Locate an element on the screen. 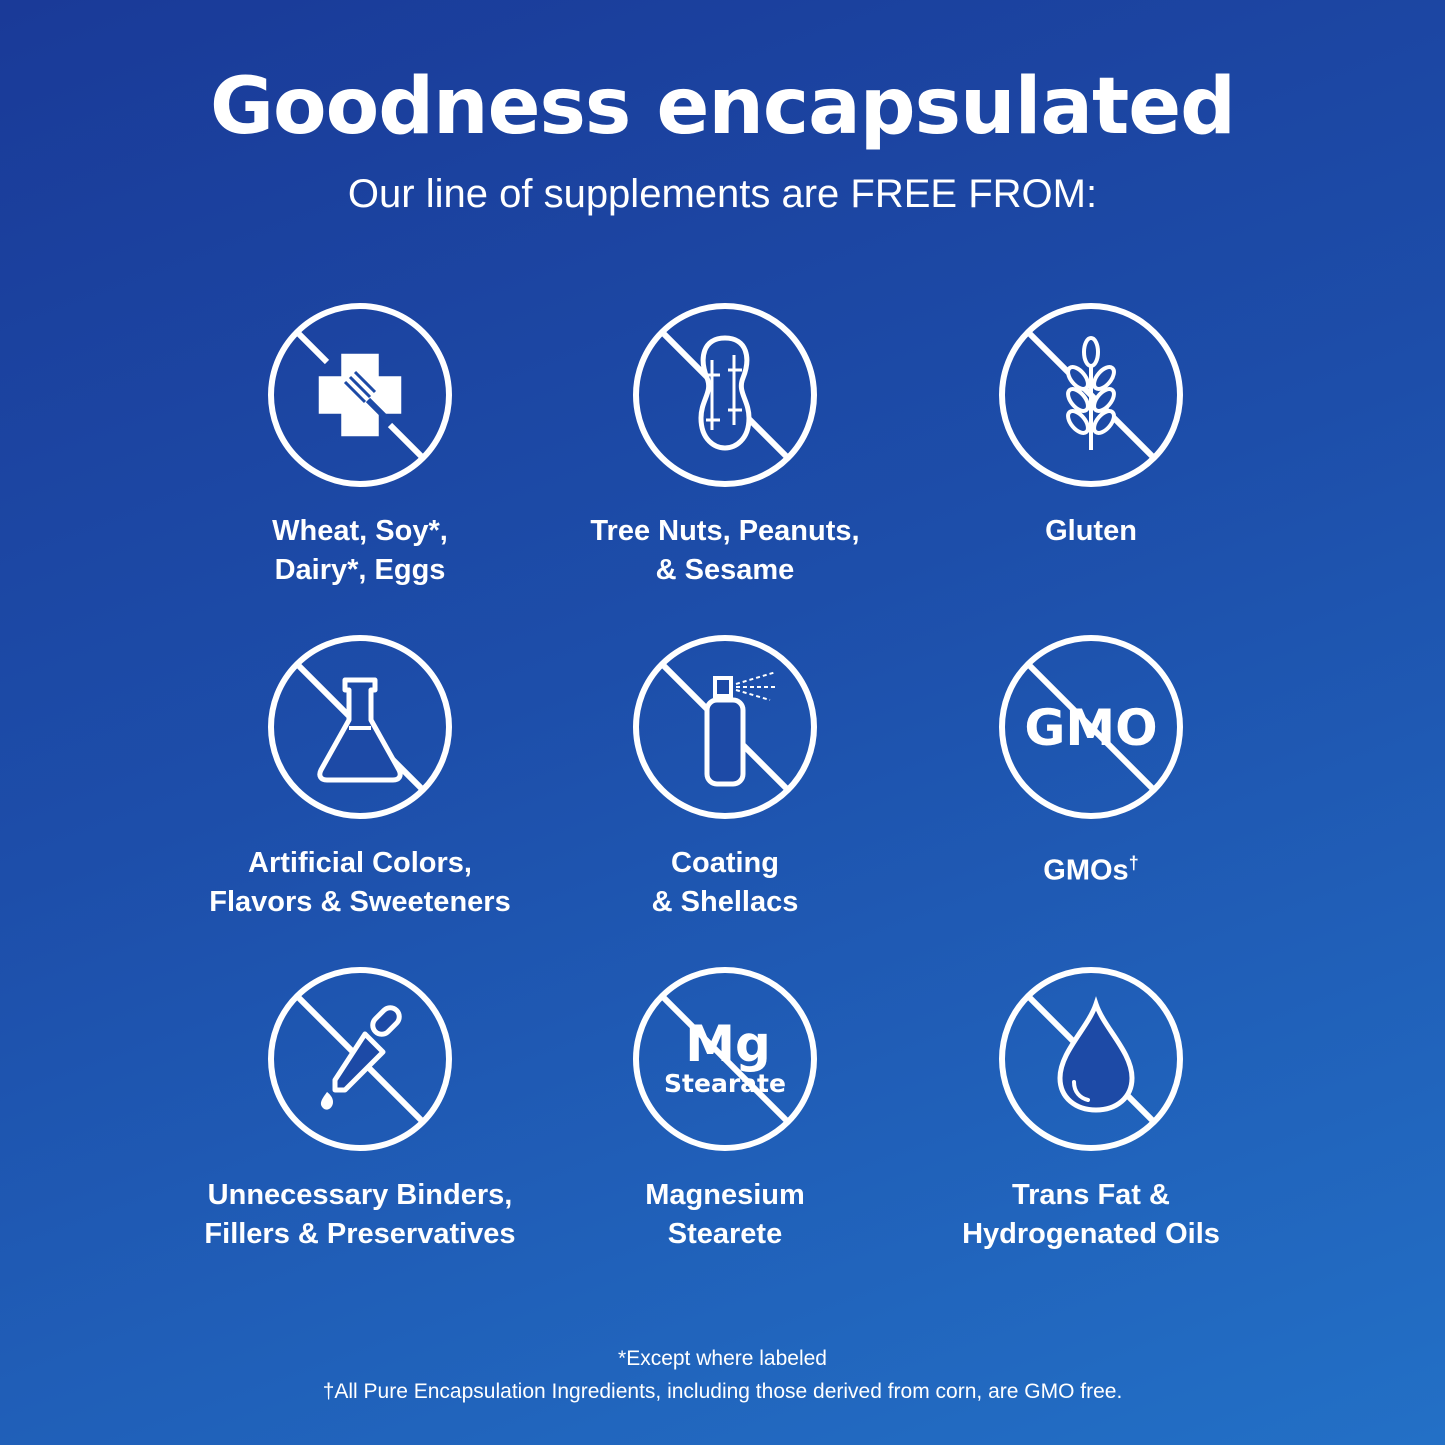 Image resolution: width=1445 pixels, height=1445 pixels. item-label-line2: Flavors & Sweeteners is located at coordinates (360, 902).